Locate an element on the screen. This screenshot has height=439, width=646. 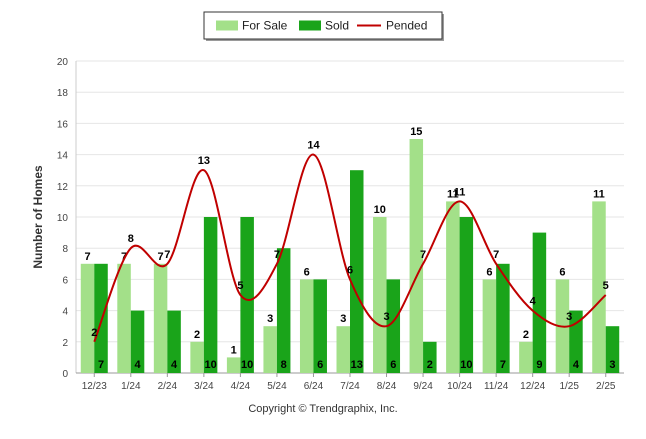
y-tick-label: 18 is located at coordinates (63, 93).